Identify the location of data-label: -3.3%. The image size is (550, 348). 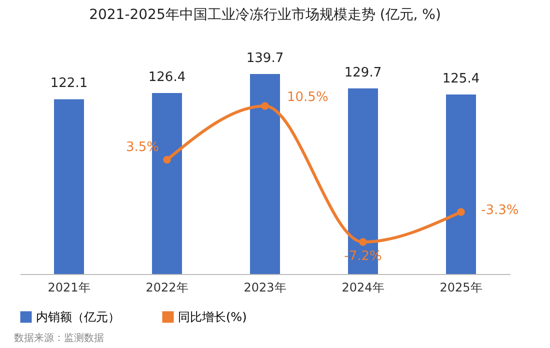
(500, 210).